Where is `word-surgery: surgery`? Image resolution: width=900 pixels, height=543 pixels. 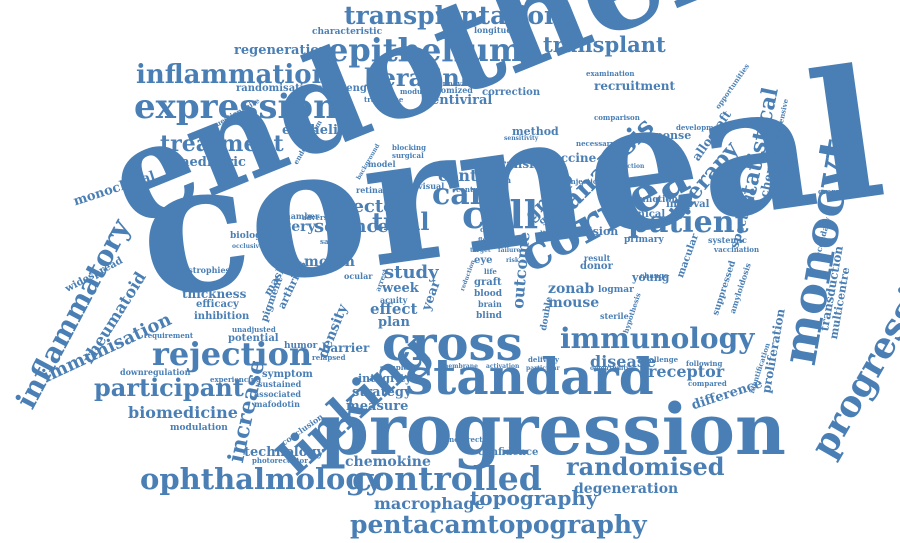
word-surgery: surgery is located at coordinates (286, 227).